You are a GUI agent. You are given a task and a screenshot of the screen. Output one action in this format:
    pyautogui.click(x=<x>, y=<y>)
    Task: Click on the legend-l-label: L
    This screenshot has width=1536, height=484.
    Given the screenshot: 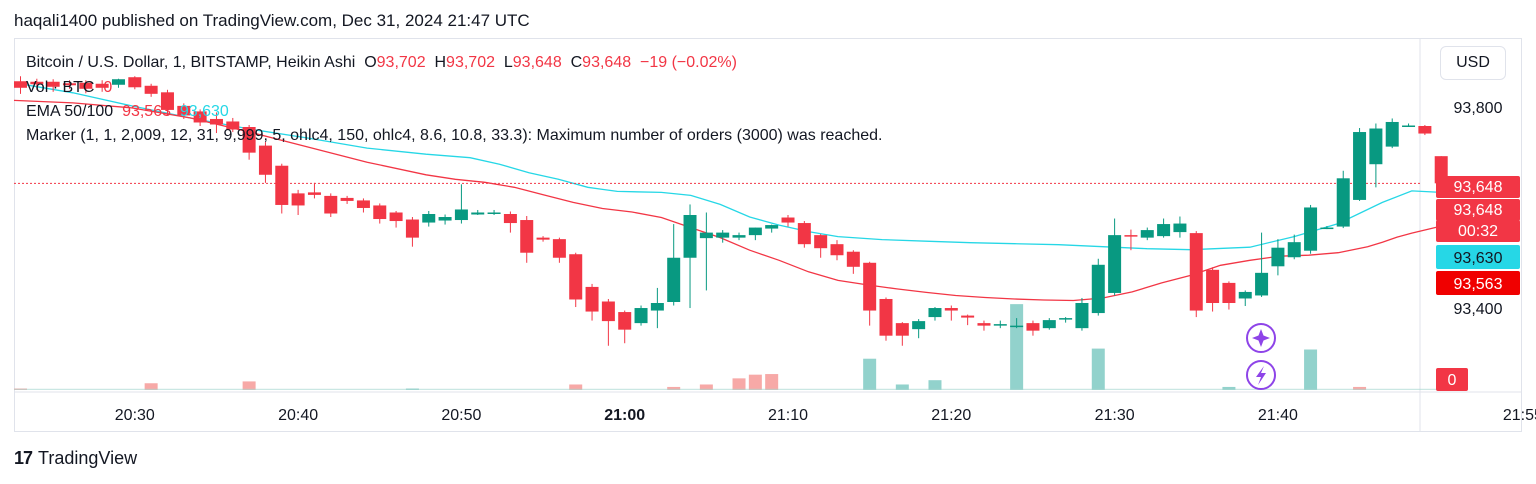 What is the action you would take?
    pyautogui.click(x=508, y=62)
    